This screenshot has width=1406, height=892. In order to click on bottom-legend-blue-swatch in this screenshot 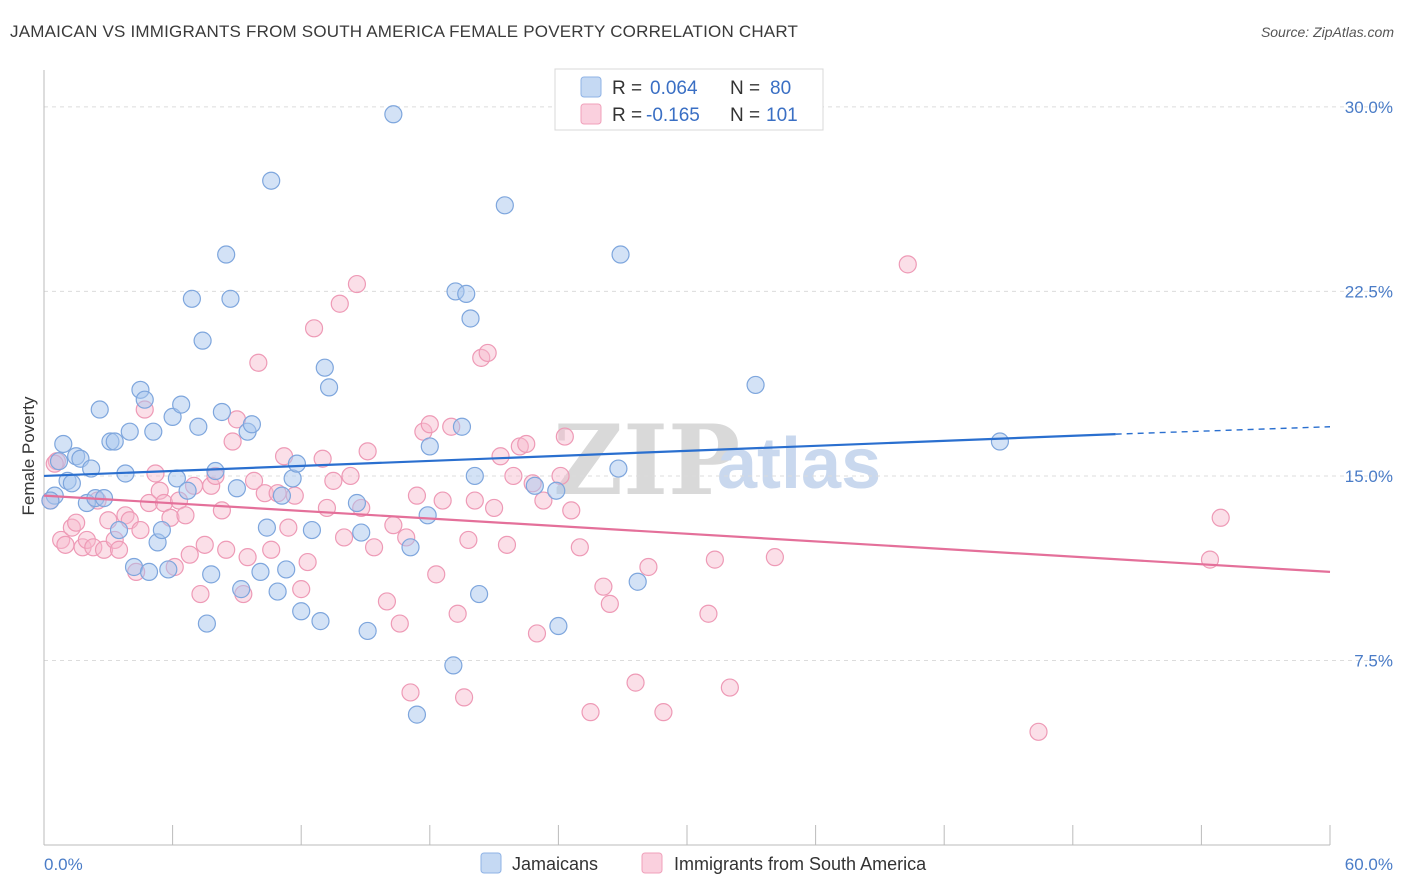, I will do `click(491, 863)`.